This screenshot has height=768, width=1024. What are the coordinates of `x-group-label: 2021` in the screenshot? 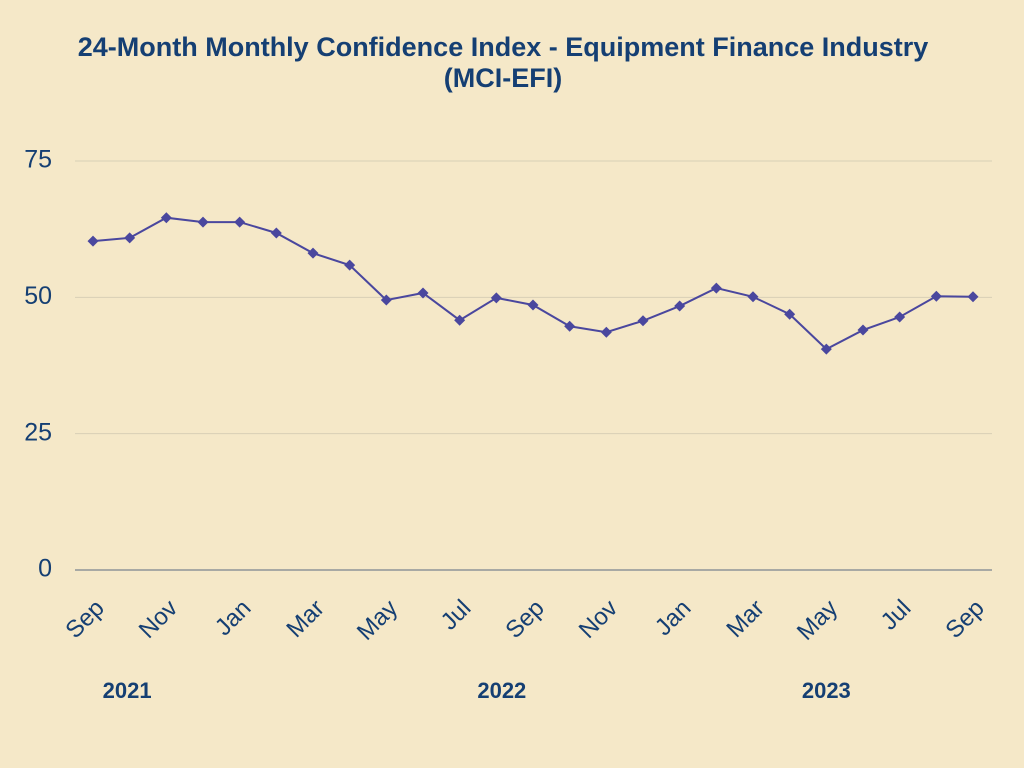 It's located at (127, 690).